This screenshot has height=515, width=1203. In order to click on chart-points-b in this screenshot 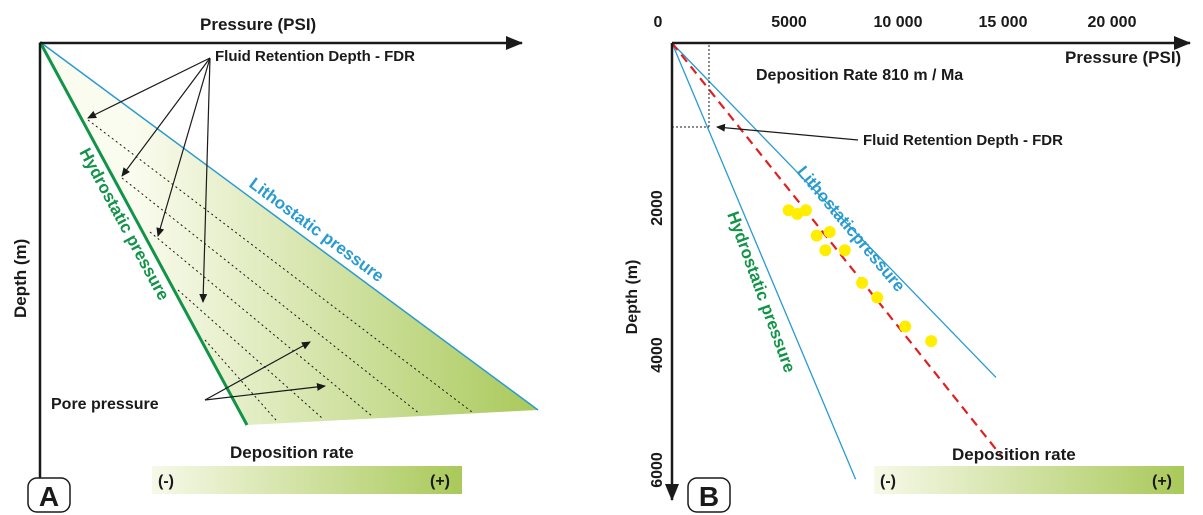, I will do `click(860, 276)`.